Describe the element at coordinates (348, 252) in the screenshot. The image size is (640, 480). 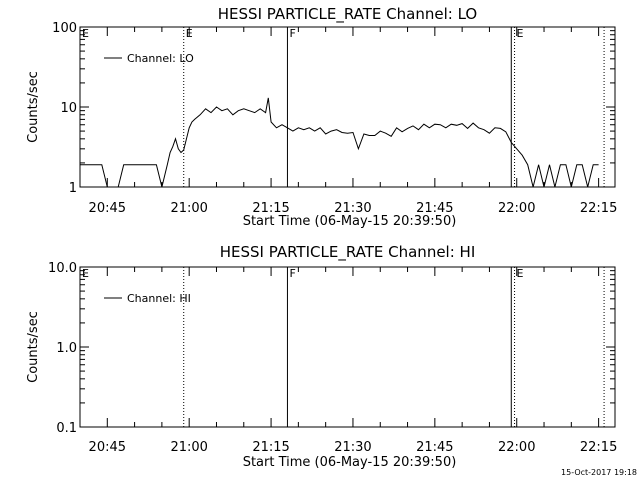
I see `chart-title: HESSI PARTICLE_RATE Channel: HI` at that location.